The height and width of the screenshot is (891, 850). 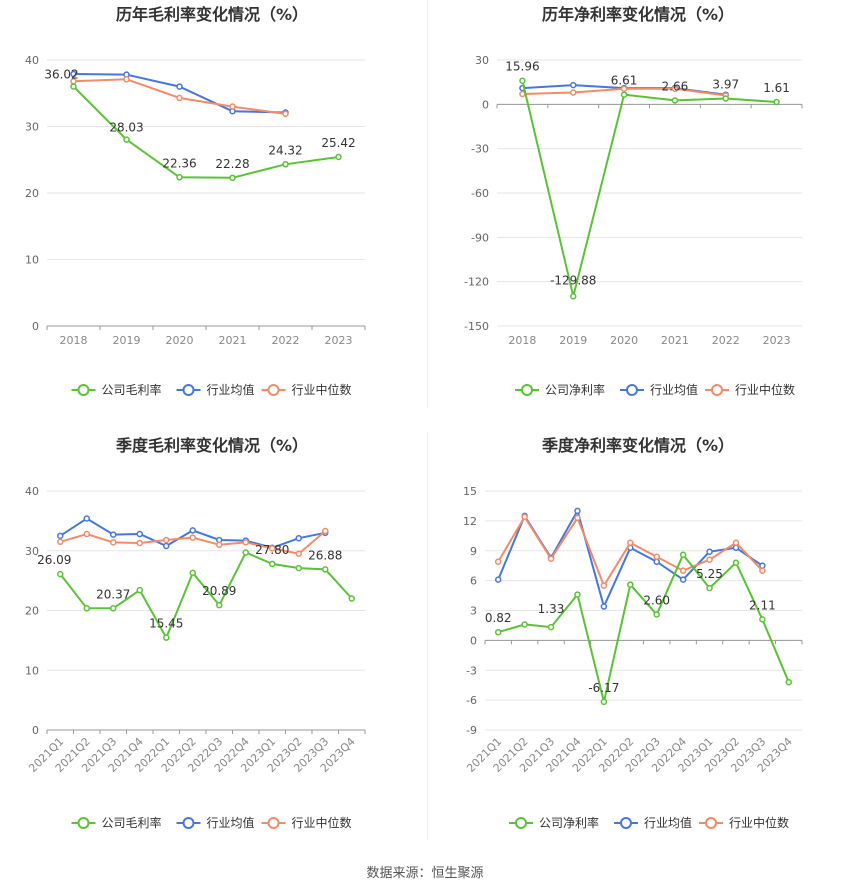 I want to click on y-tick-label: 6, so click(x=473, y=581).